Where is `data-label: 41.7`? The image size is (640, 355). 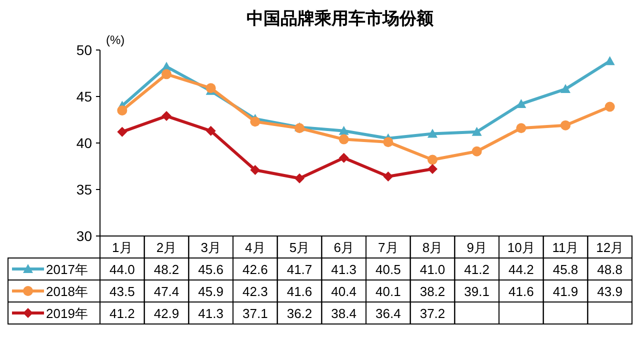
data-label: 41.7 is located at coordinates (299, 269).